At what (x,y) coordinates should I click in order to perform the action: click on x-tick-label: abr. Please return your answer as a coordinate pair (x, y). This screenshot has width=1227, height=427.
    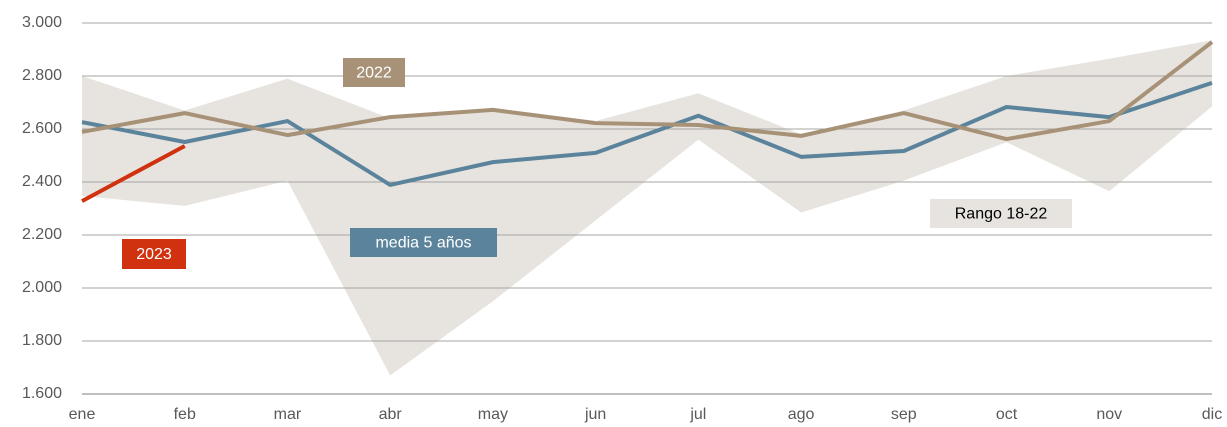
    Looking at the image, I should click on (391, 414).